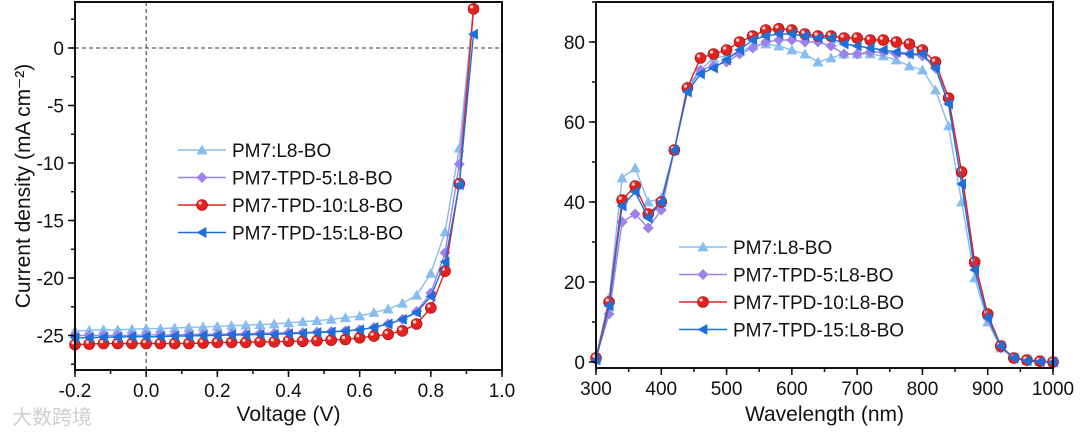 This screenshot has width=1080, height=435. What do you see at coordinates (824, 414) in the screenshot?
I see `x-axis-label: Wavelength (nm)` at bounding box center [824, 414].